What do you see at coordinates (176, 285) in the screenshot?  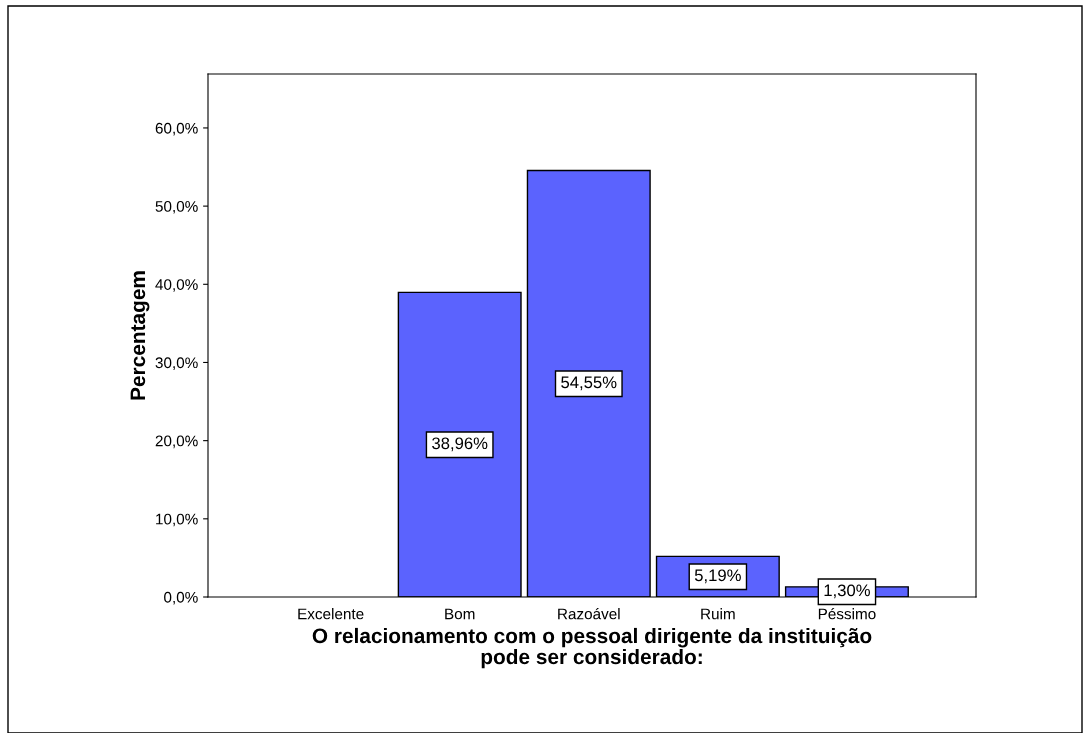 I see `y-tick-label: 40,0%` at bounding box center [176, 285].